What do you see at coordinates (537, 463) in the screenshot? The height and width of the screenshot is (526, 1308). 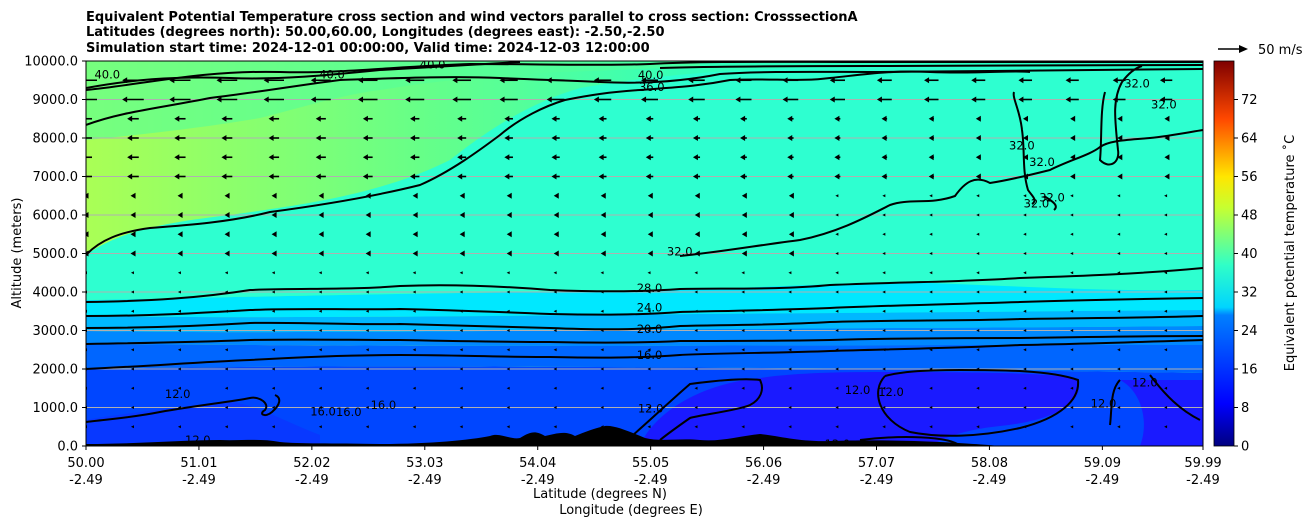 I see `x-tick-label-lat: 54.04` at bounding box center [537, 463].